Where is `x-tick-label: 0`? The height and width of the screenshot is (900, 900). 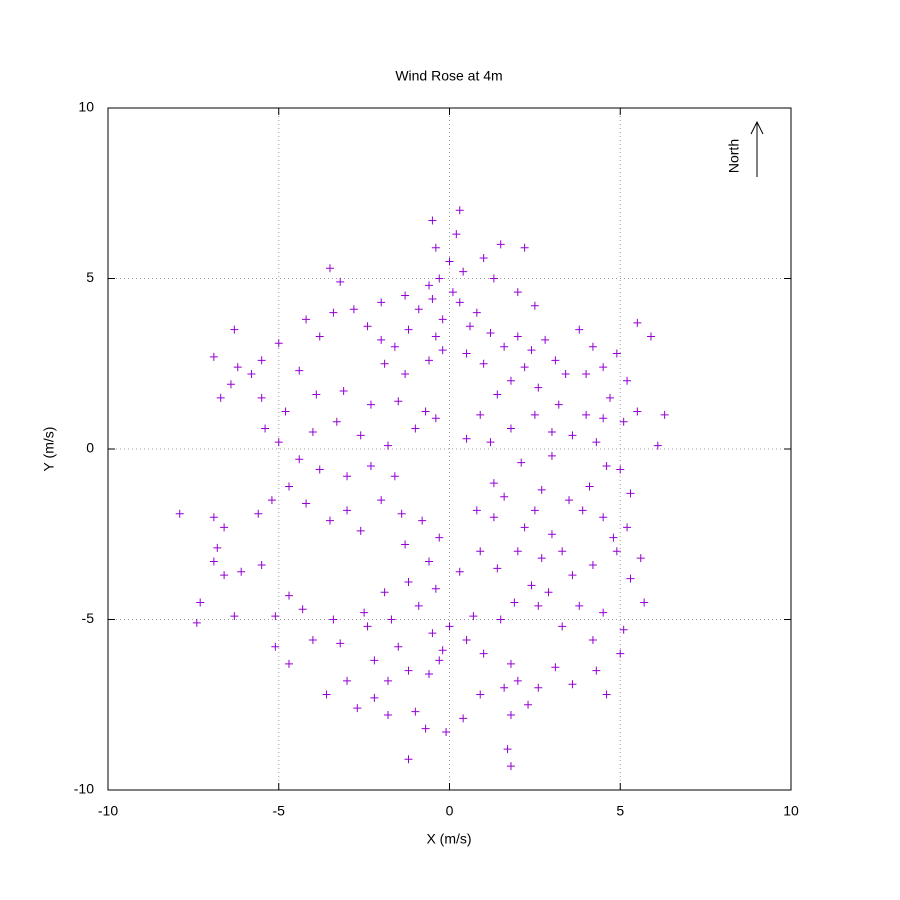 x-tick-label: 0 is located at coordinates (450, 811).